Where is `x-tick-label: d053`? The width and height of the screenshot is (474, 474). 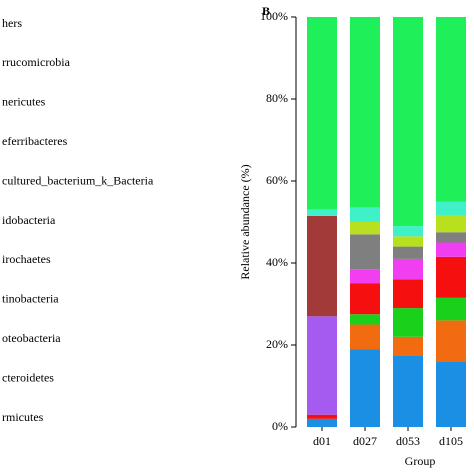
x-tick-label: d053 is located at coordinates (408, 441).